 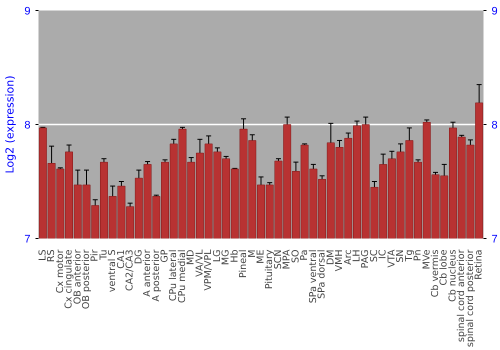 I want to click on x-tick-label: VTA, so click(x=392, y=258).